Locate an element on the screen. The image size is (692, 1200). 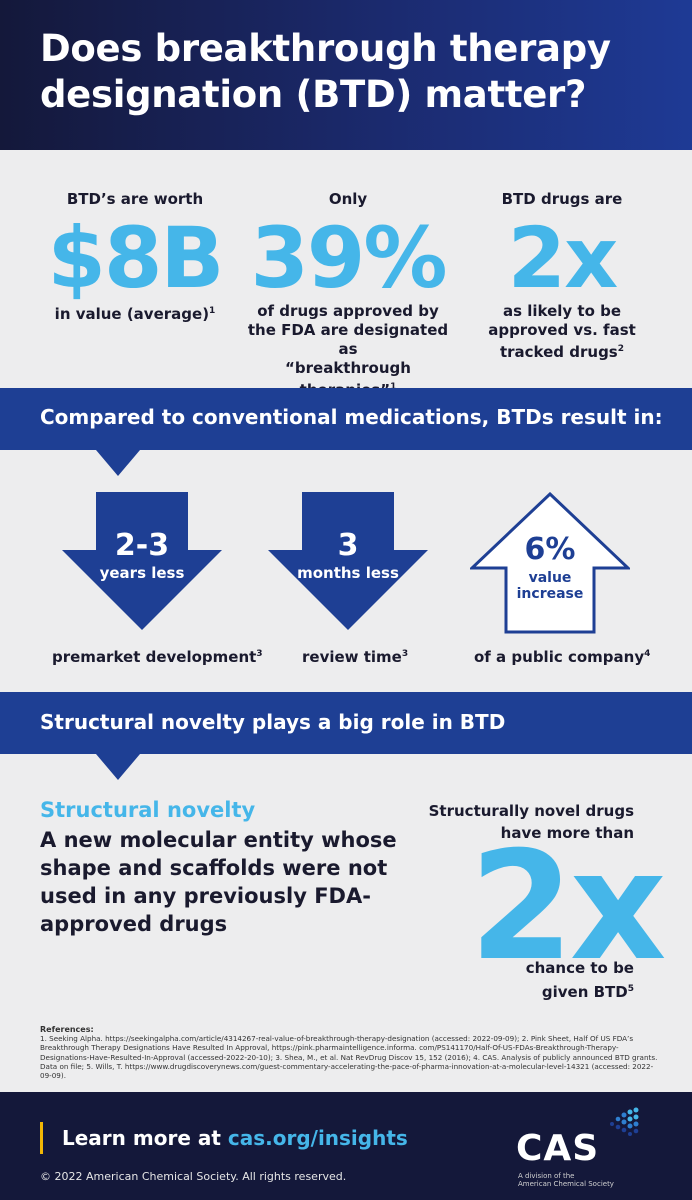
learn-more: Learn more at cas.org/insights is located at coordinates (235, 1138).